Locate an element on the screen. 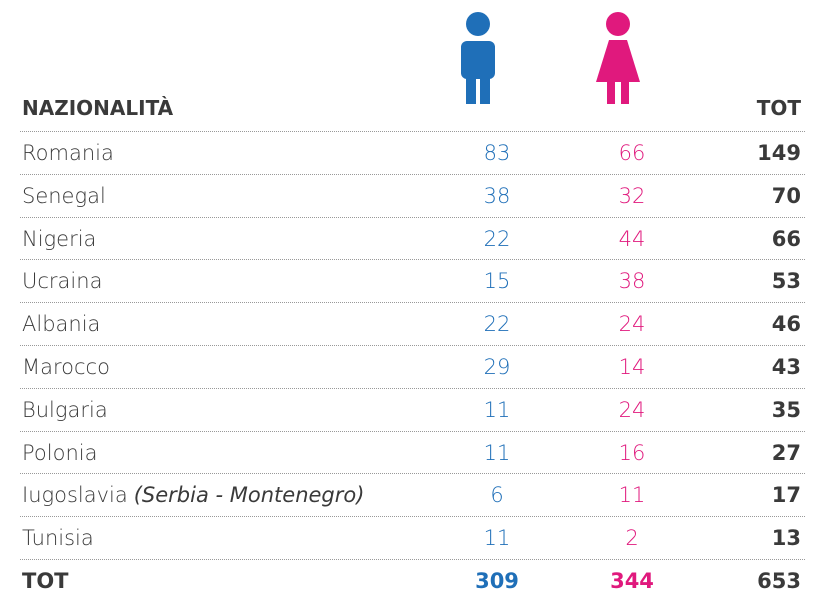 The width and height of the screenshot is (839, 603). nationality-cell: Iugoslavia (Serbia - Montenegro) is located at coordinates (193, 495).